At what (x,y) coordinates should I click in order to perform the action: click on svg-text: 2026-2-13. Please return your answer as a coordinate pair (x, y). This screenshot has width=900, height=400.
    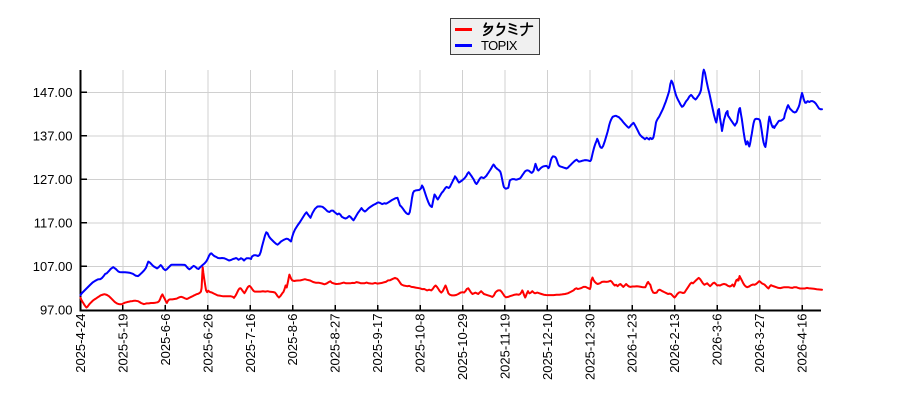
    Looking at the image, I should click on (674, 343).